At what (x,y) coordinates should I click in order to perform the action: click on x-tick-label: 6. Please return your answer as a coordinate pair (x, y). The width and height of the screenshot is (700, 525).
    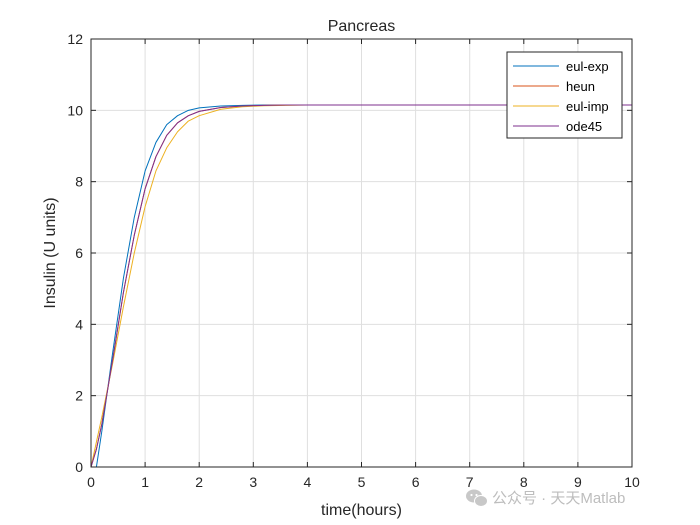
    Looking at the image, I should click on (416, 482).